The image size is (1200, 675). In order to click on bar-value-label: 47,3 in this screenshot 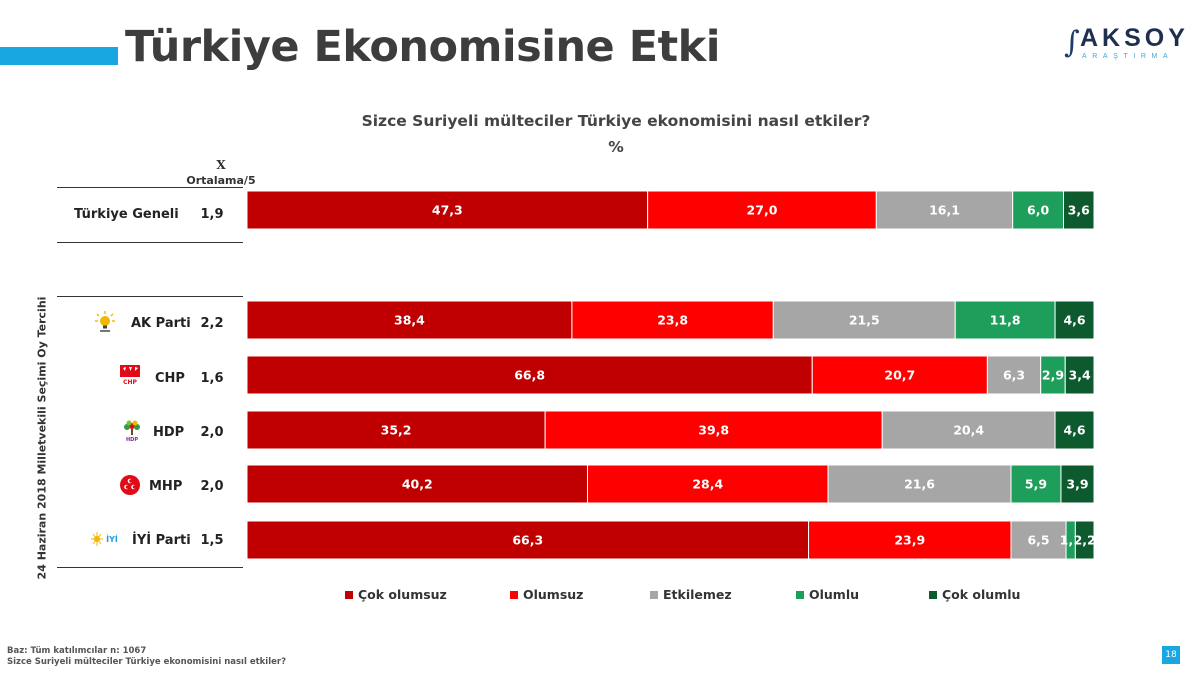, I will do `click(447, 210)`.